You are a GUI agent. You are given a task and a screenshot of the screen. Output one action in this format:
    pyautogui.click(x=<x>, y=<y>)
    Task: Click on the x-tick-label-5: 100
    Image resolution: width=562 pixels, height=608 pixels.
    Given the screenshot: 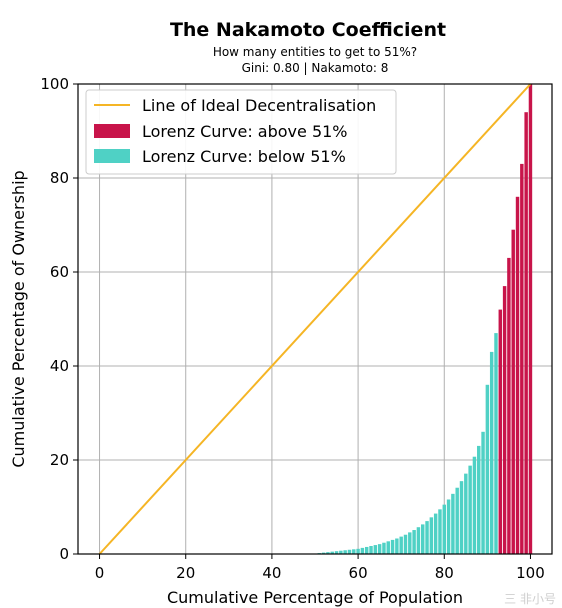 What is the action you would take?
    pyautogui.click(x=530, y=573)
    